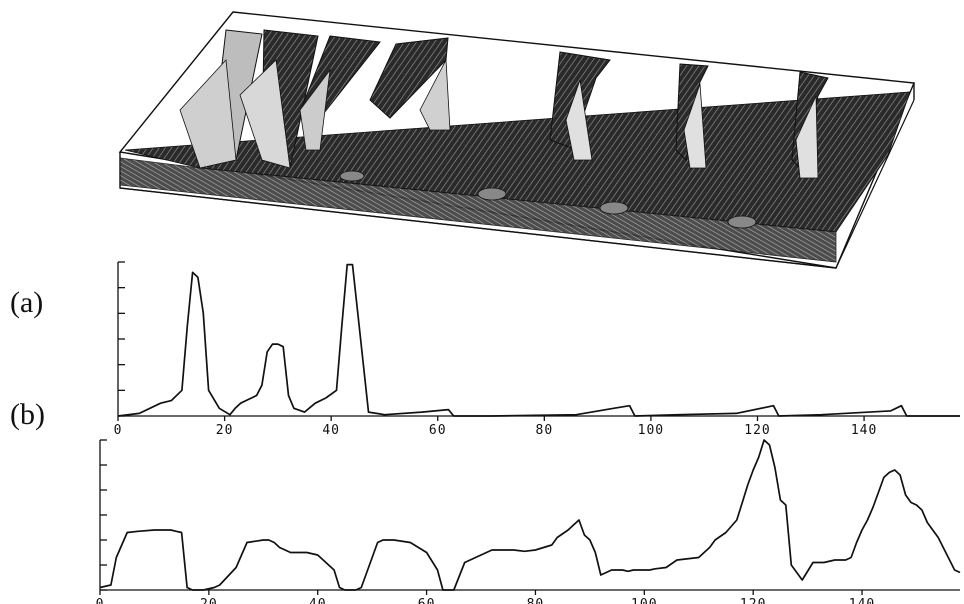  Describe the element at coordinates (27, 414) in the screenshot. I see `panel-label-b: (b)` at that location.